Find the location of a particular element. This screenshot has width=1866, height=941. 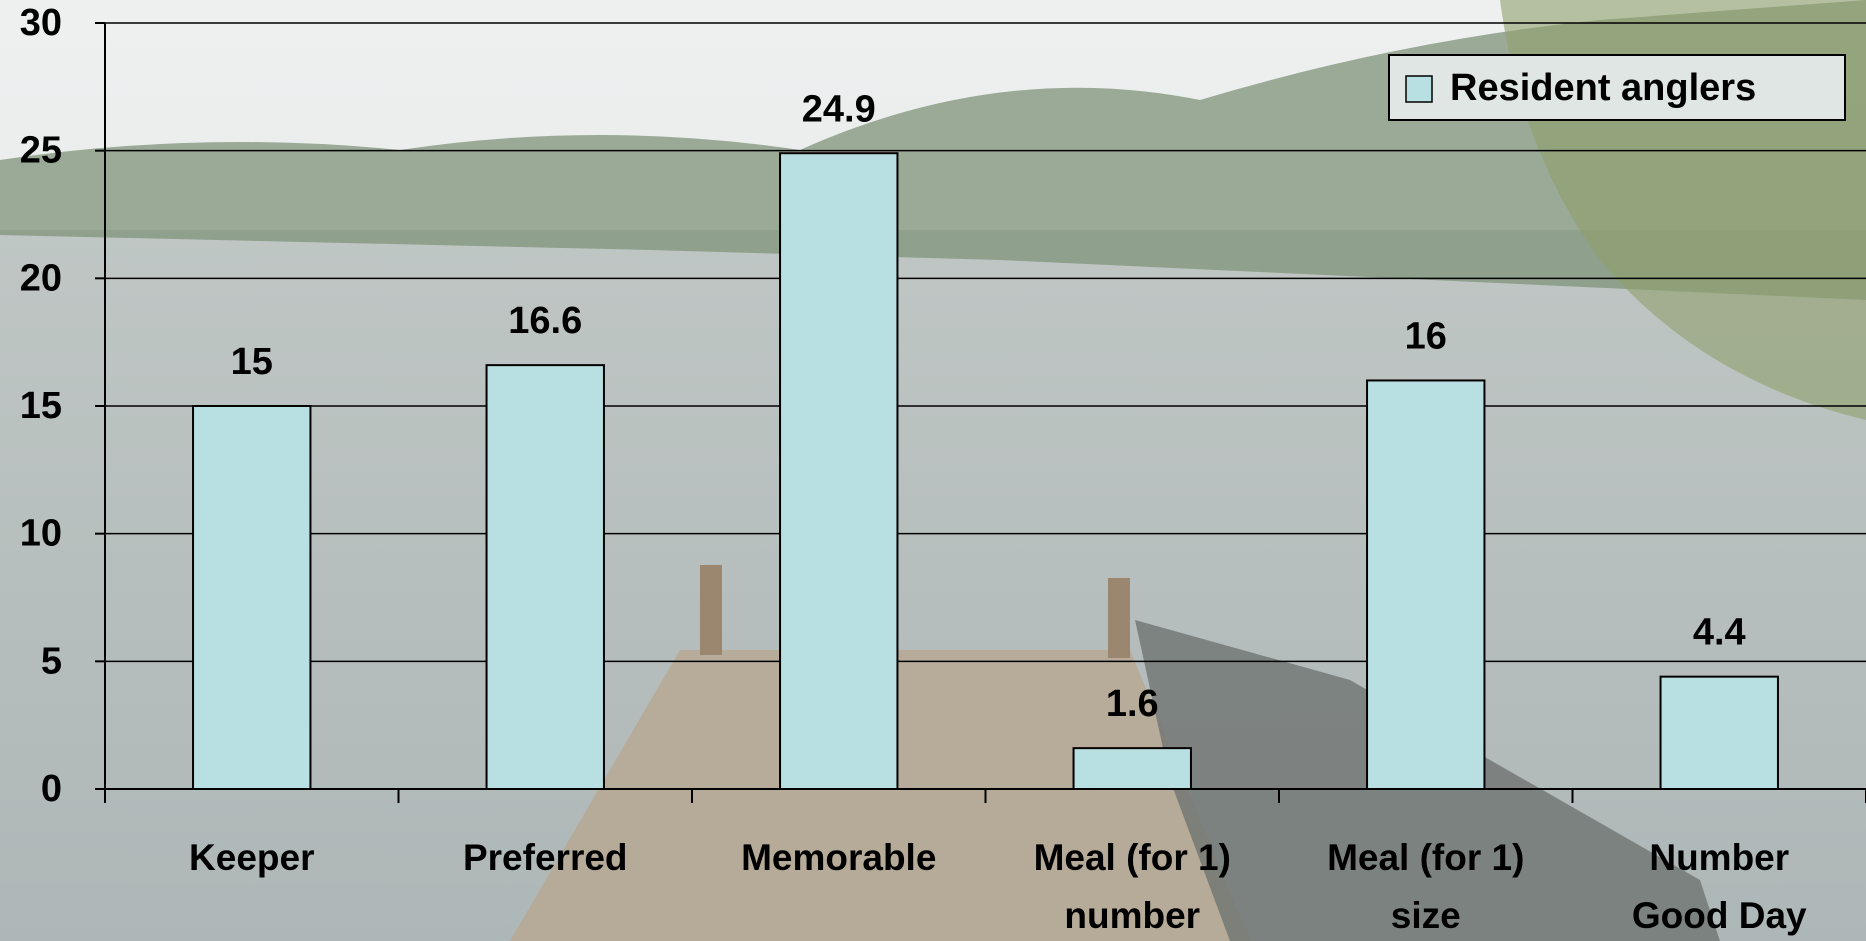

y-tick-label: 20 is located at coordinates (41, 278).